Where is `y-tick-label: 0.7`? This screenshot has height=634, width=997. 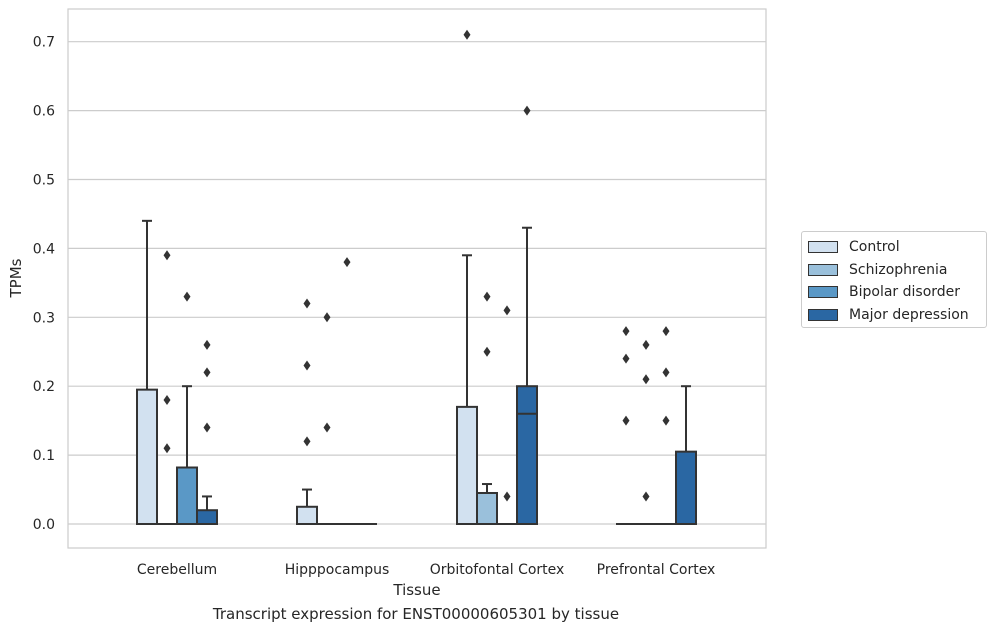
y-tick-label: 0.7 is located at coordinates (44, 43).